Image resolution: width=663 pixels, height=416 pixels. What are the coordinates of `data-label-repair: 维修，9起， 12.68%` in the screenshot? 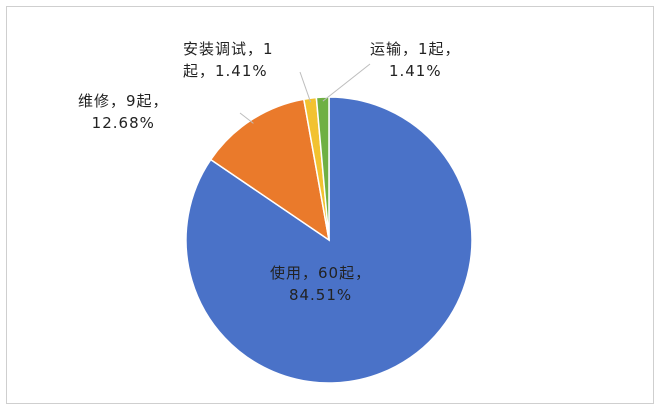 It's located at (123, 112).